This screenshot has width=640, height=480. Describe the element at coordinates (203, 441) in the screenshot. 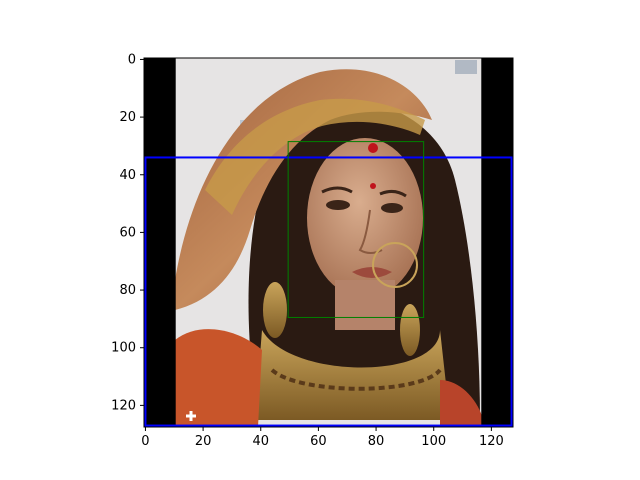

I see `x-tick-label: 20` at that location.